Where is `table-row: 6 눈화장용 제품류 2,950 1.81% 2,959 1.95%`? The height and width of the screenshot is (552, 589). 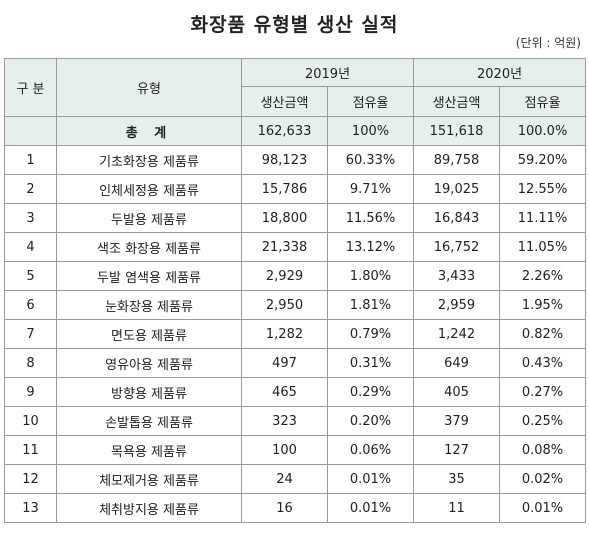
table-row: 6 눈화장용 제품류 2,950 1.81% 2,959 1.95% is located at coordinates (295, 305).